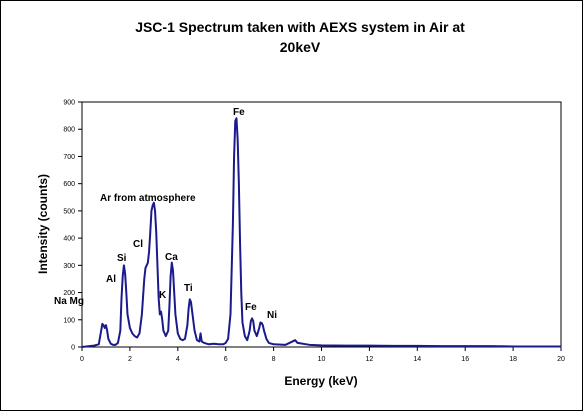 The height and width of the screenshot is (412, 584). What do you see at coordinates (69, 211) in the screenshot?
I see `y-tick-label: 500` at bounding box center [69, 211].